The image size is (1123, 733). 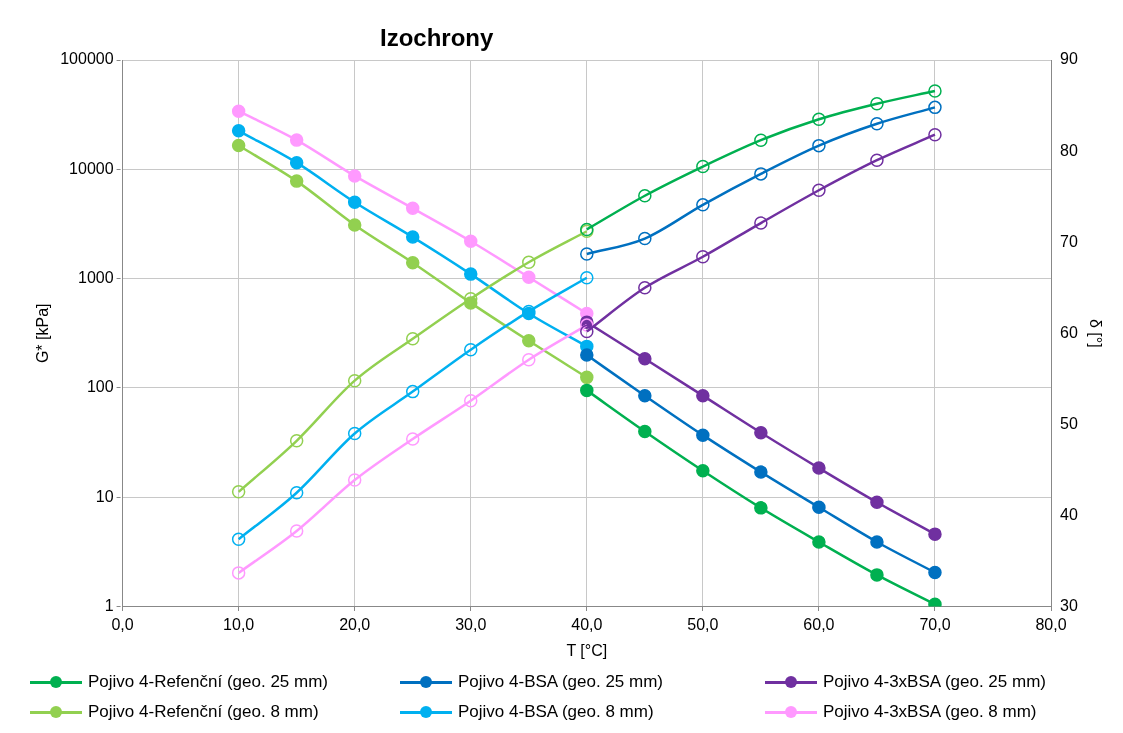 I want to click on legend-label: Pojivo 4-3xBSA (geo. 25 mm), so click(x=934, y=682).